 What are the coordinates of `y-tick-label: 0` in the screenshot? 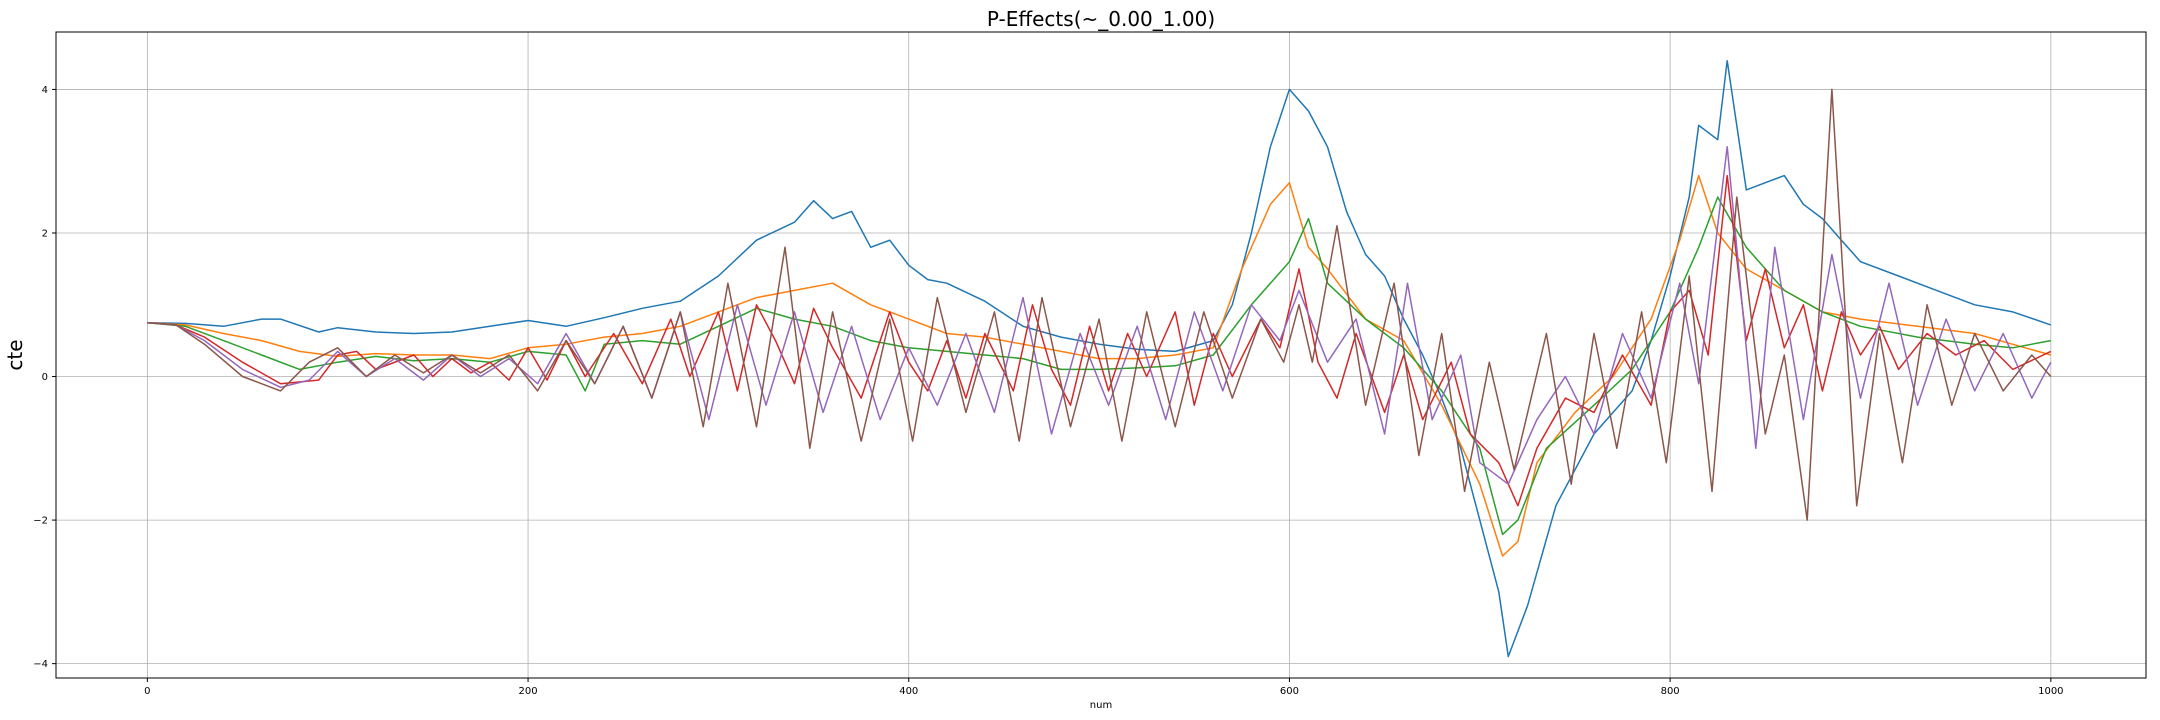 It's located at (45, 377).